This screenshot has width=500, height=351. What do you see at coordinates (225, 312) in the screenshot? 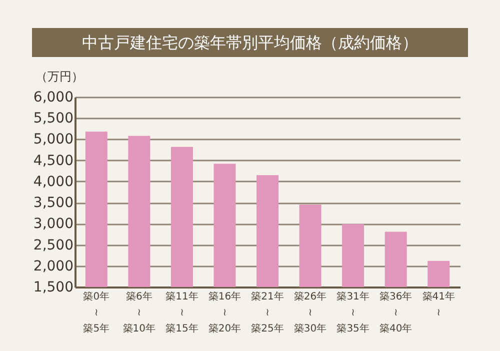
I see `x-tick-label: 築16年 ≀ 築20年` at bounding box center [225, 312].